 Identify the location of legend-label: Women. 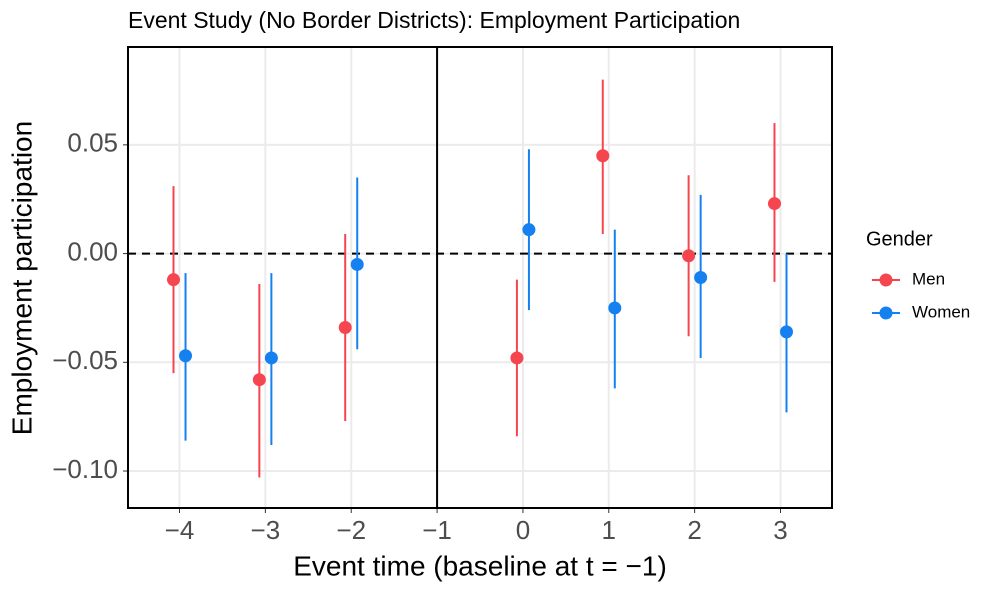
(941, 311).